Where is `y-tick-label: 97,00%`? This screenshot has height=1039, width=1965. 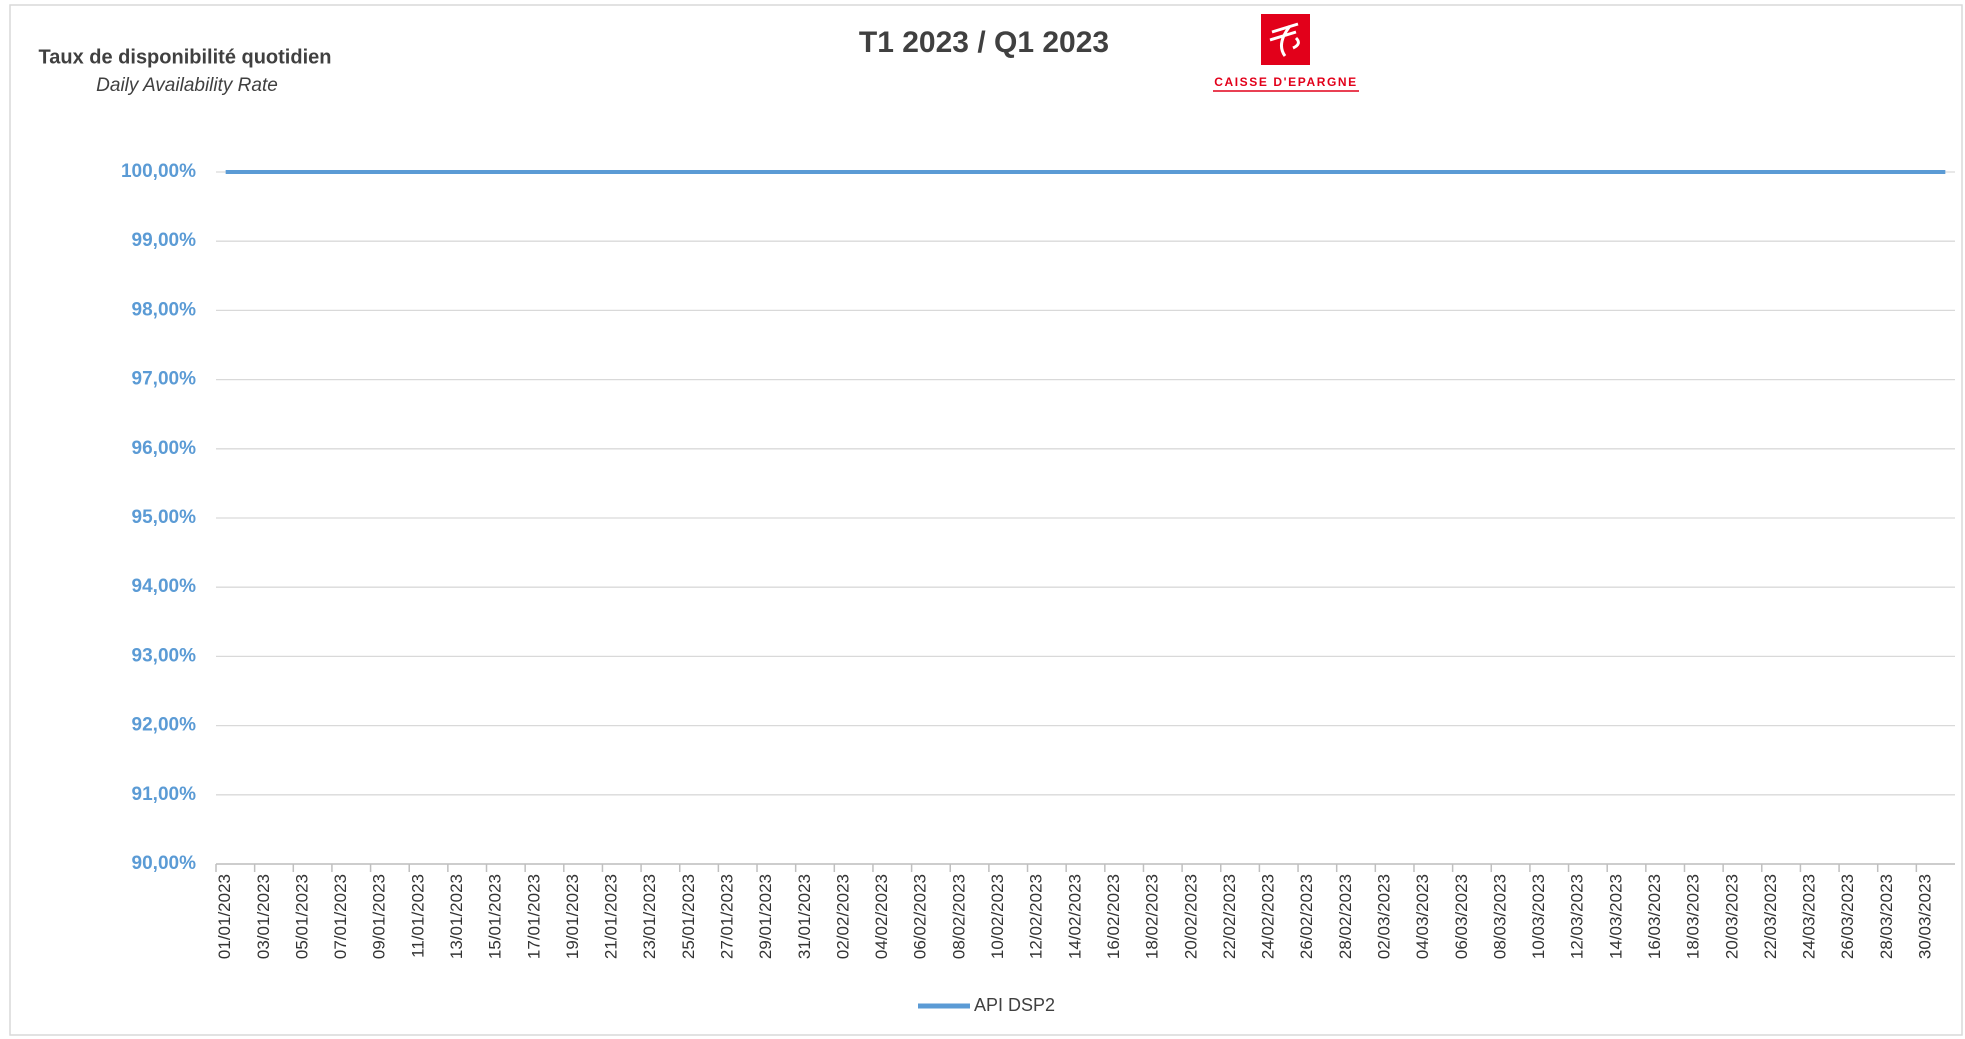
y-tick-label: 97,00% is located at coordinates (164, 379).